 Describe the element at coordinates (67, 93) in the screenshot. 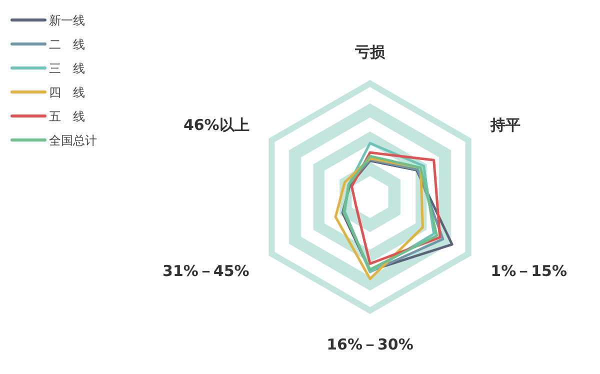

I see `legend-label: 四 线` at that location.